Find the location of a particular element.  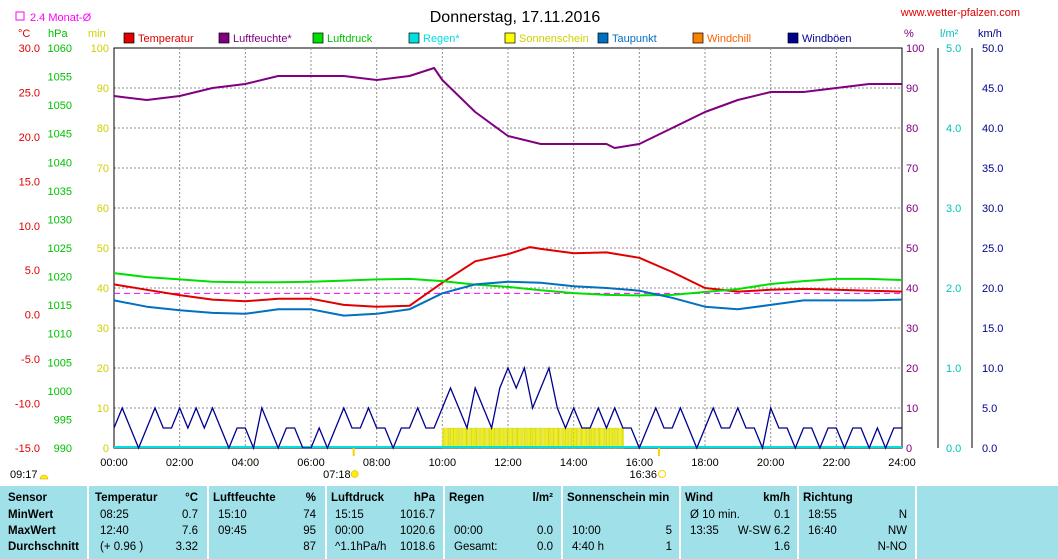

temp-tick-label: 25.0 is located at coordinates (29, 93).